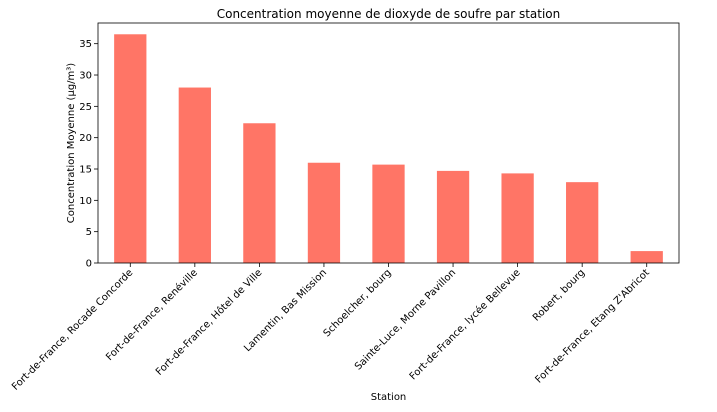  Describe the element at coordinates (72, 329) in the screenshot. I see `x-tick-label: Fort-de-France, Rocade Concorde` at that location.